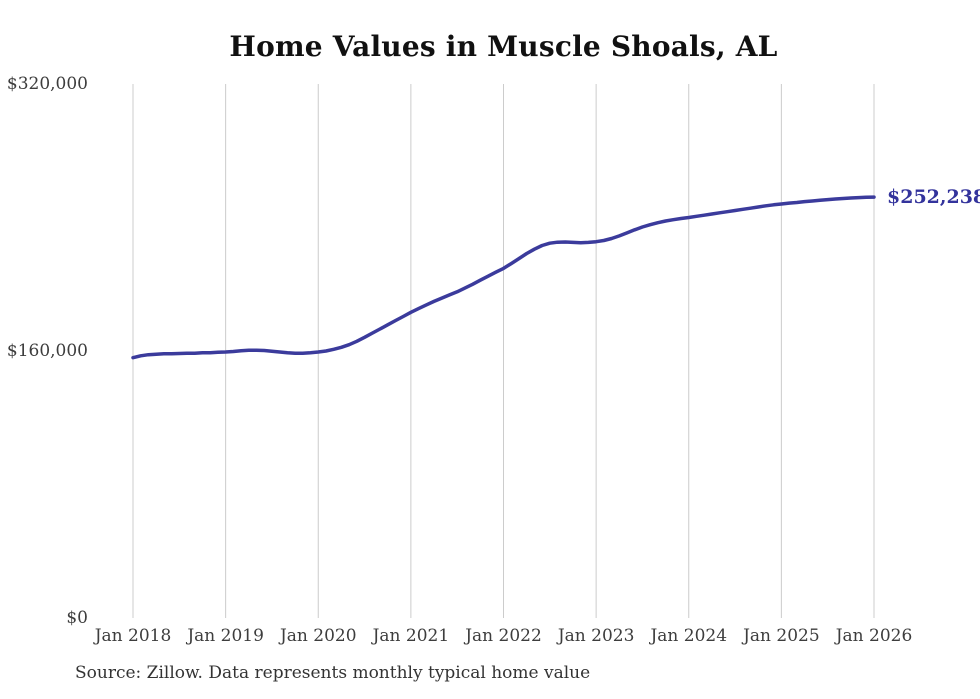 Image resolution: width=980 pixels, height=699 pixels. I want to click on x-tick-label: Jan 2024, so click(689, 636).